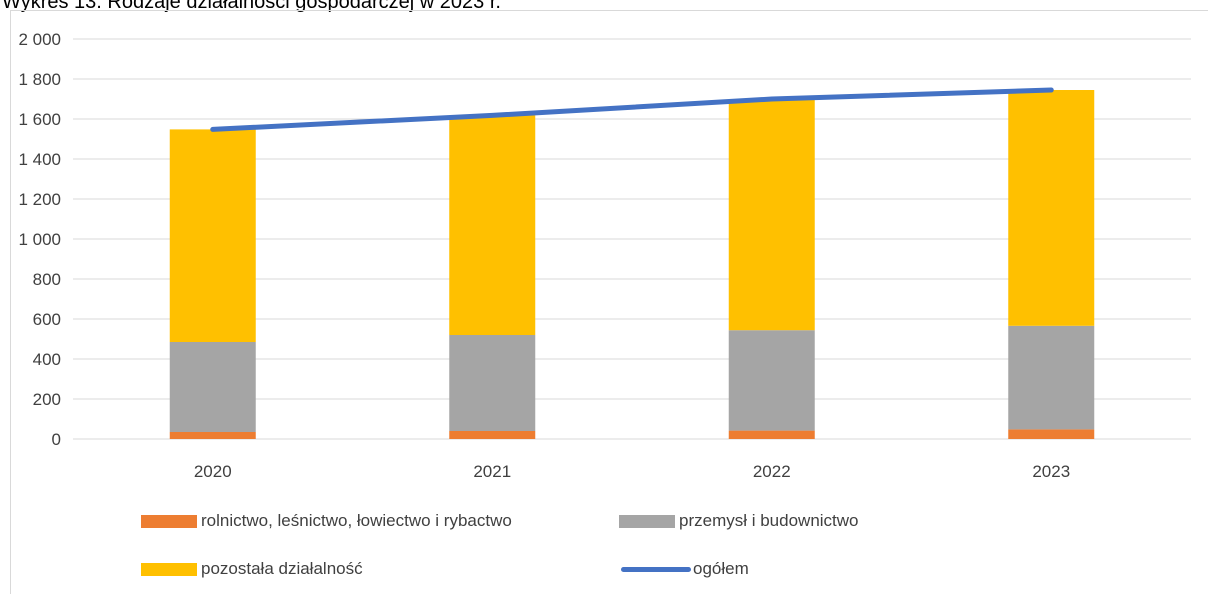 Image resolution: width=1209 pixels, height=595 pixels. I want to click on y-tick-label: 1 600, so click(39, 119).